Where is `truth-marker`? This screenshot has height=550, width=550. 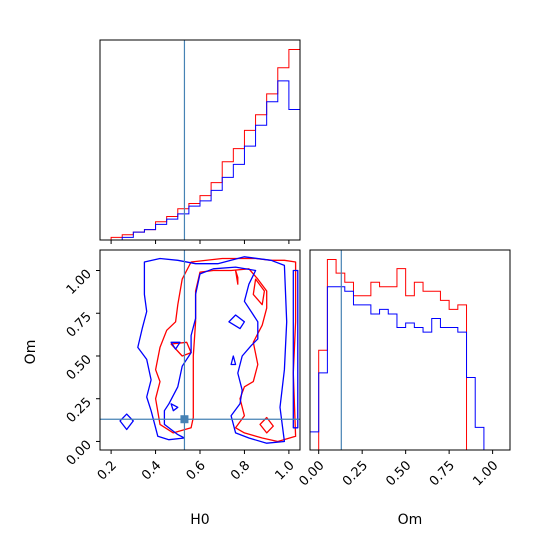 truth-marker is located at coordinates (184, 419).